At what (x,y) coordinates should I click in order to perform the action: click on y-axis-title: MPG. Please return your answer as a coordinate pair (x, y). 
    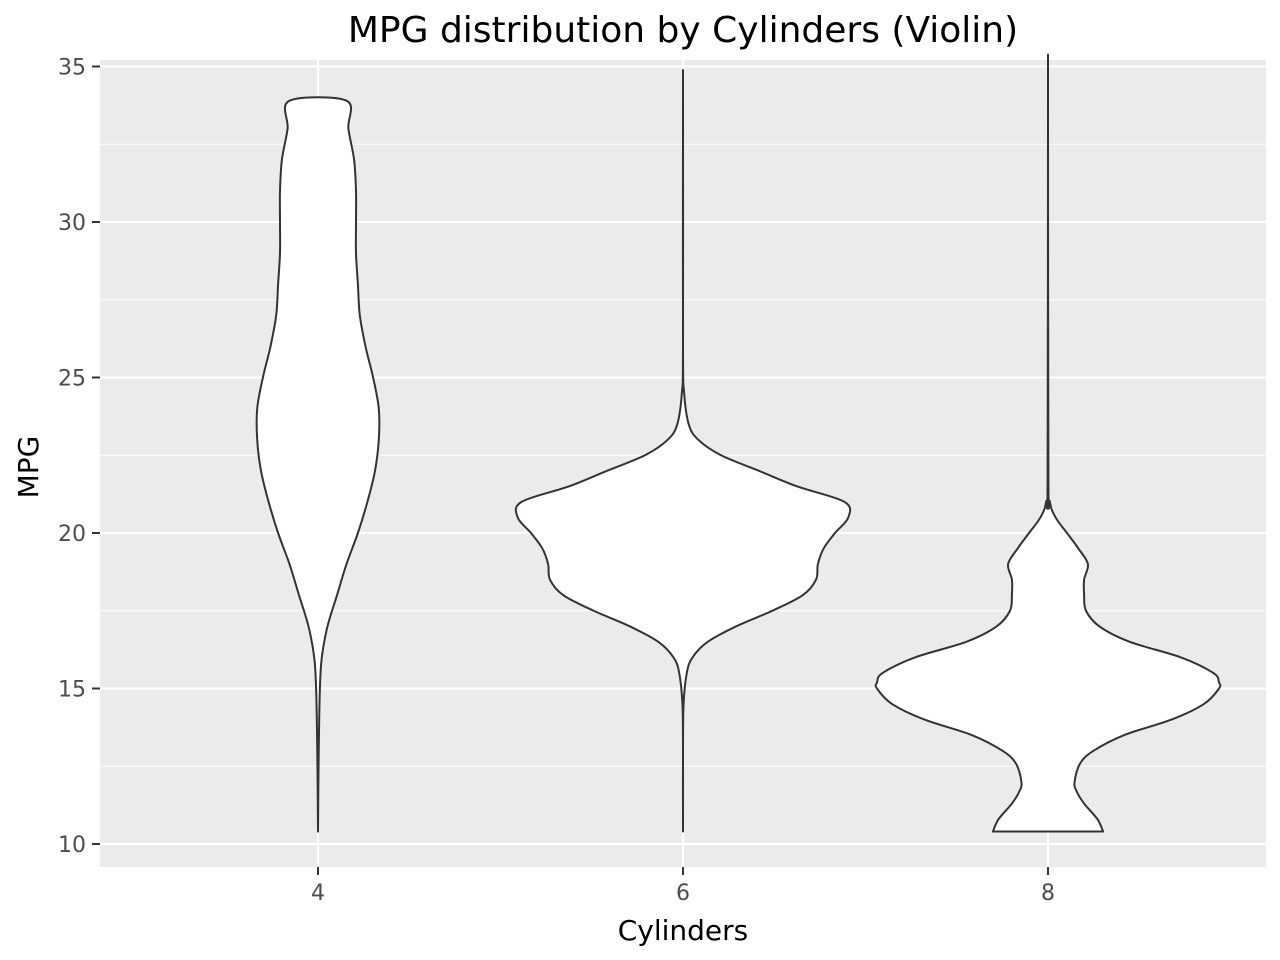
    Looking at the image, I should click on (28, 467).